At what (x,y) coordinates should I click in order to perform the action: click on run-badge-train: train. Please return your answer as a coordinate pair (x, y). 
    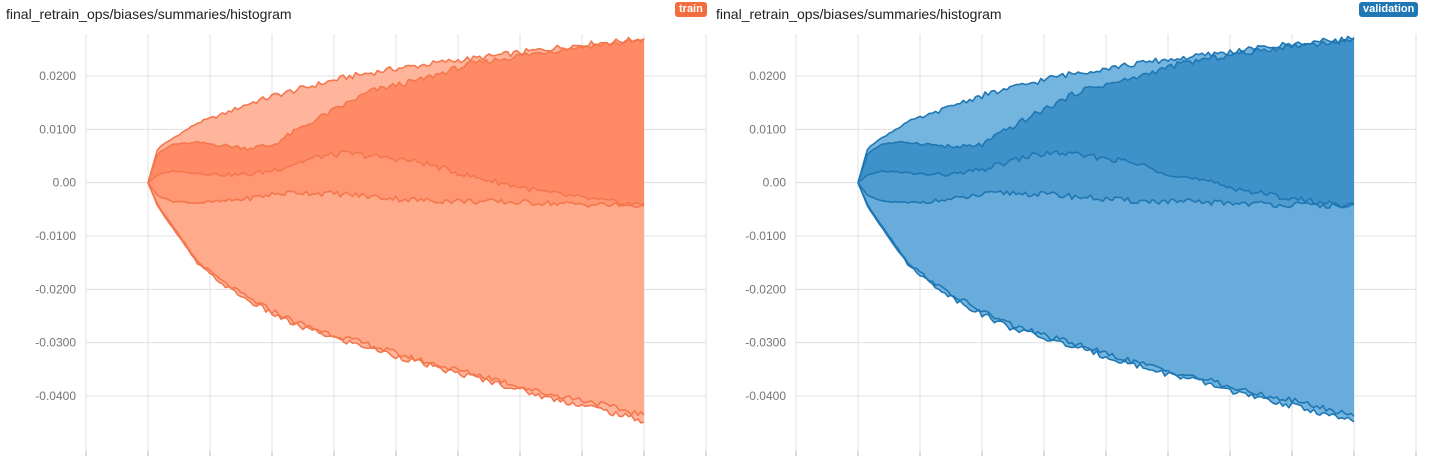
    Looking at the image, I should click on (691, 9).